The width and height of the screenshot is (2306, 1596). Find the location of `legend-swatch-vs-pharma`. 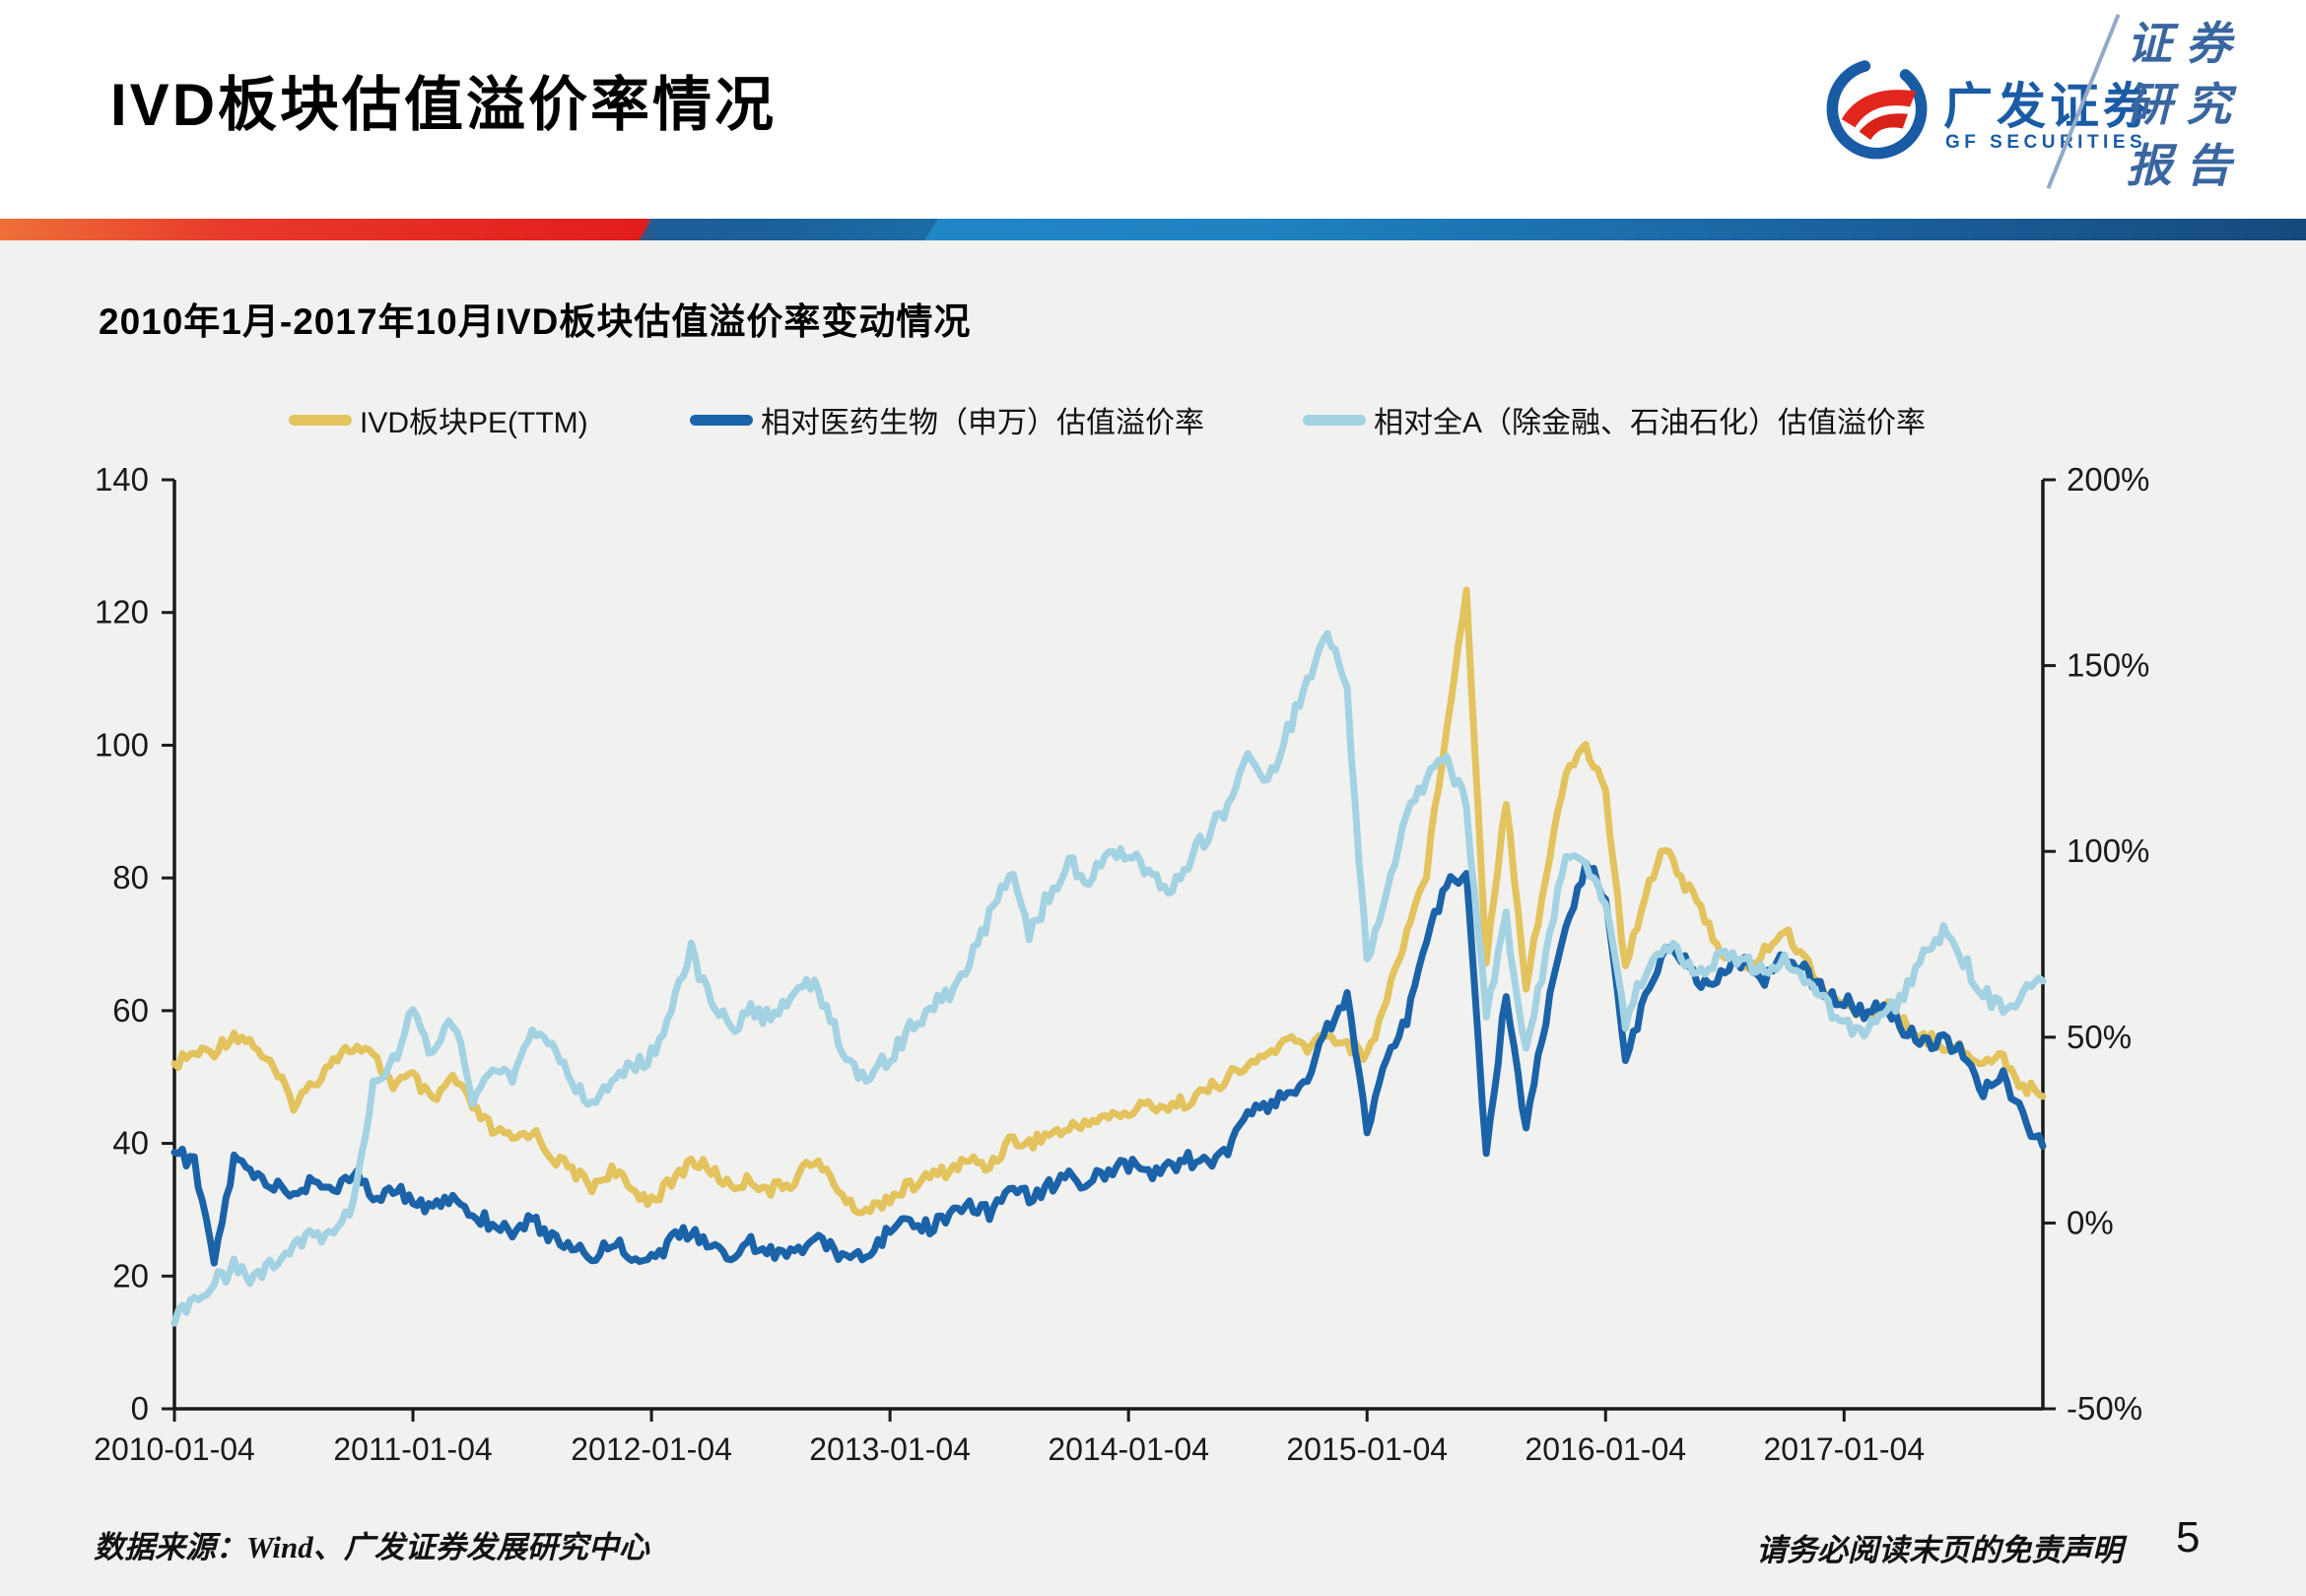

legend-swatch-vs-pharma is located at coordinates (722, 420).